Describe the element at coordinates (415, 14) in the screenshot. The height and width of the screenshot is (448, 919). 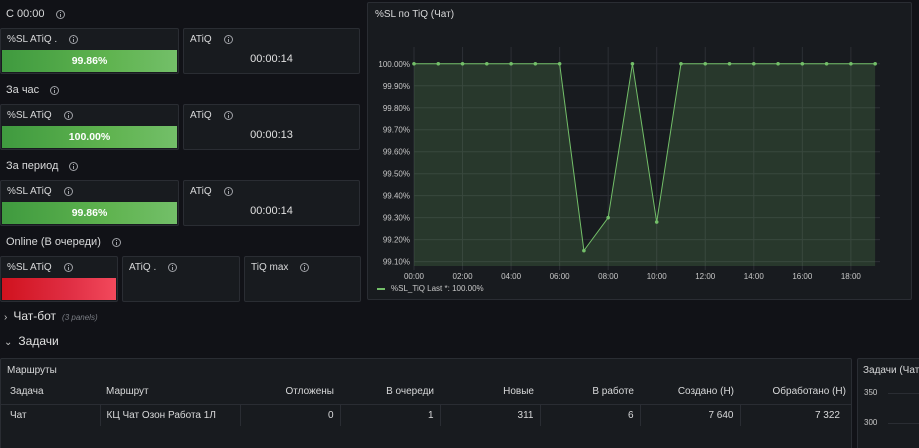
I see `chart-title: %SL по TiQ (Чат)` at that location.